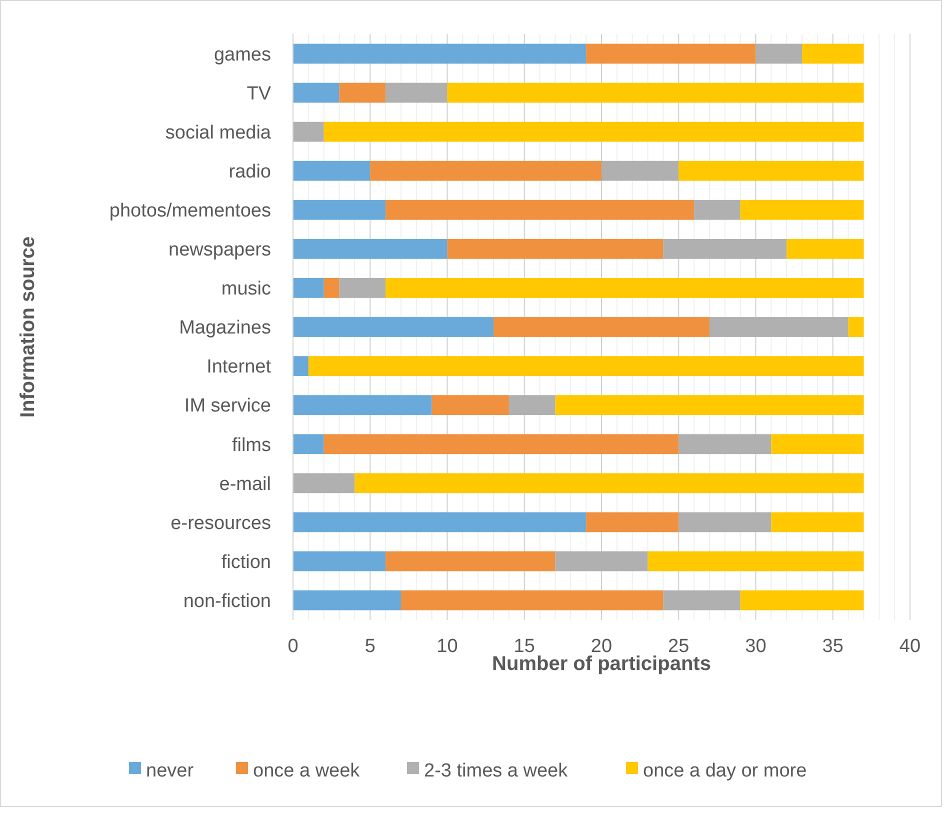  I want to click on y-tick-label: fiction, so click(246, 562).